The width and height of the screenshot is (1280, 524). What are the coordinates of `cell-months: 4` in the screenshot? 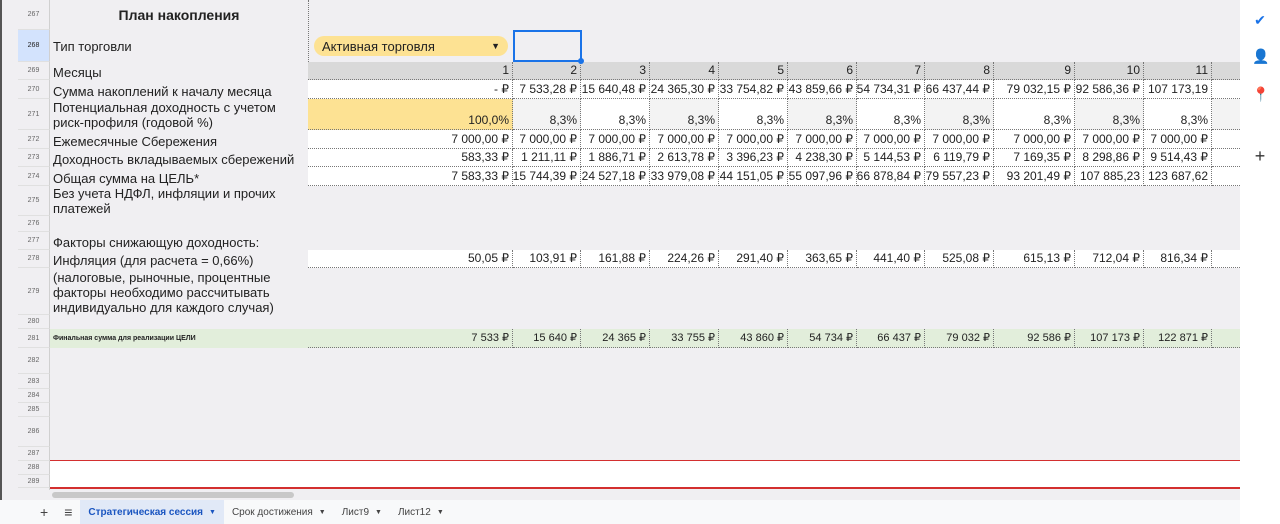 It's located at (684, 71).